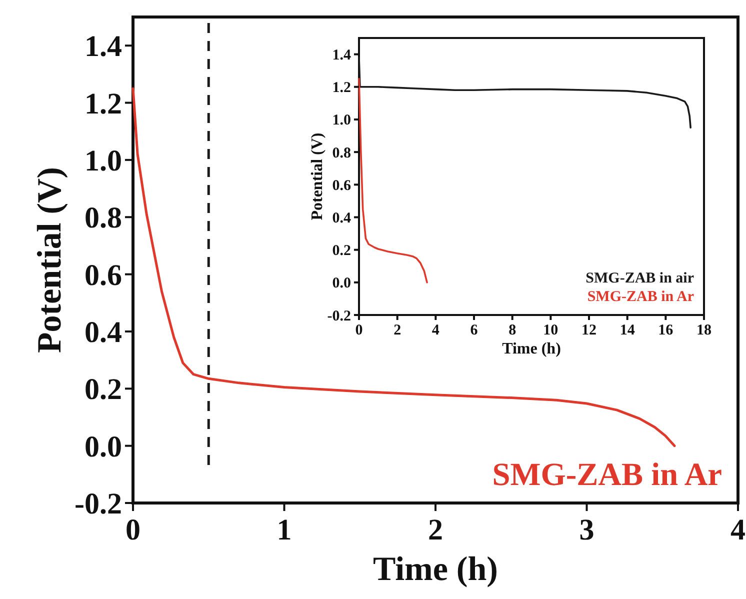 This screenshot has height=599, width=746. I want to click on x-tick-label: 8, so click(512, 330).